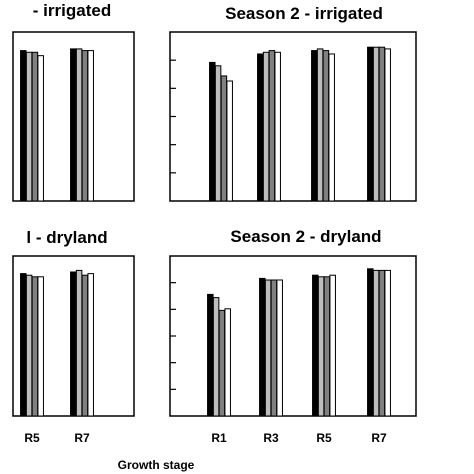 This screenshot has width=474, height=474. What do you see at coordinates (156, 465) in the screenshot?
I see `x-axis-label: Growth stage` at bounding box center [156, 465].